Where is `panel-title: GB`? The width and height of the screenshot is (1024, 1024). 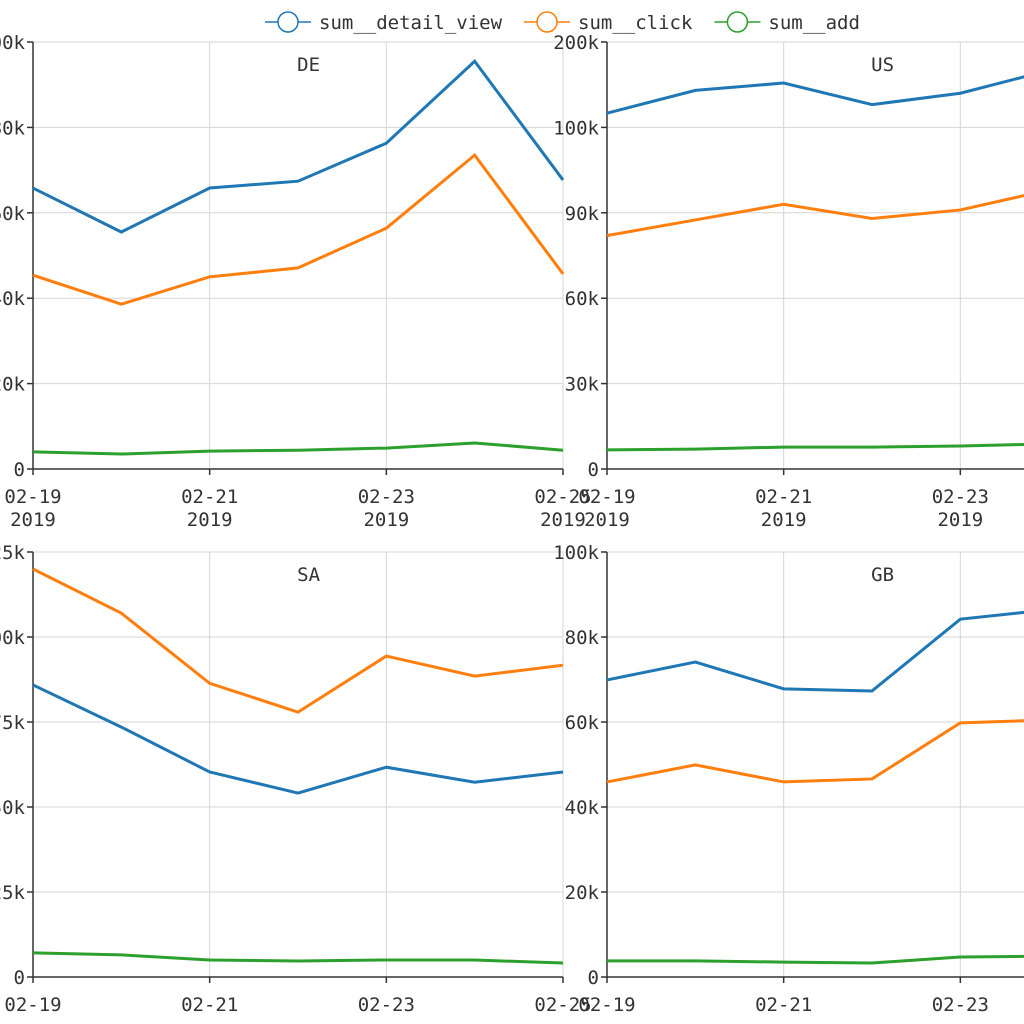
panel-title: GB is located at coordinates (882, 575).